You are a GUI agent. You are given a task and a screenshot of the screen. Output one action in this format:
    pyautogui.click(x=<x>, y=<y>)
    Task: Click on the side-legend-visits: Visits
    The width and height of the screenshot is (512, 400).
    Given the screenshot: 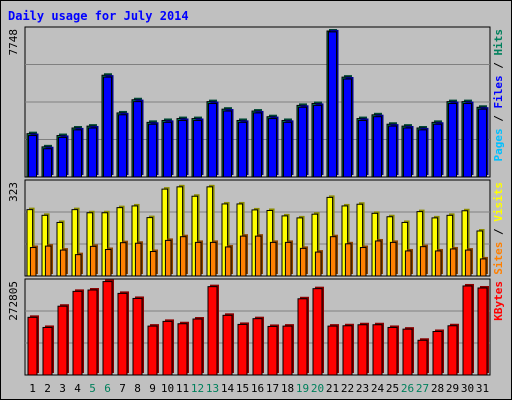 What is the action you would take?
    pyautogui.click(x=498, y=202)
    